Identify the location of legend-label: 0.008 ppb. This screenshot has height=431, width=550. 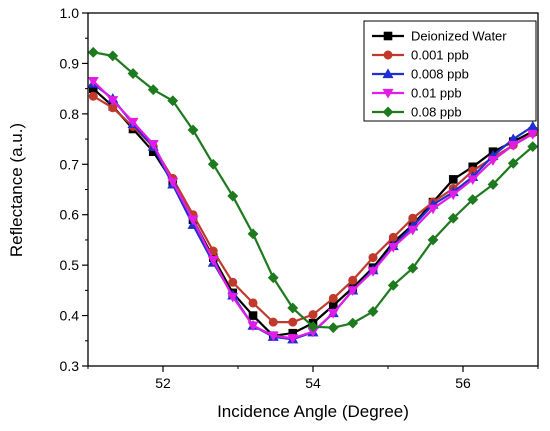
(440, 74).